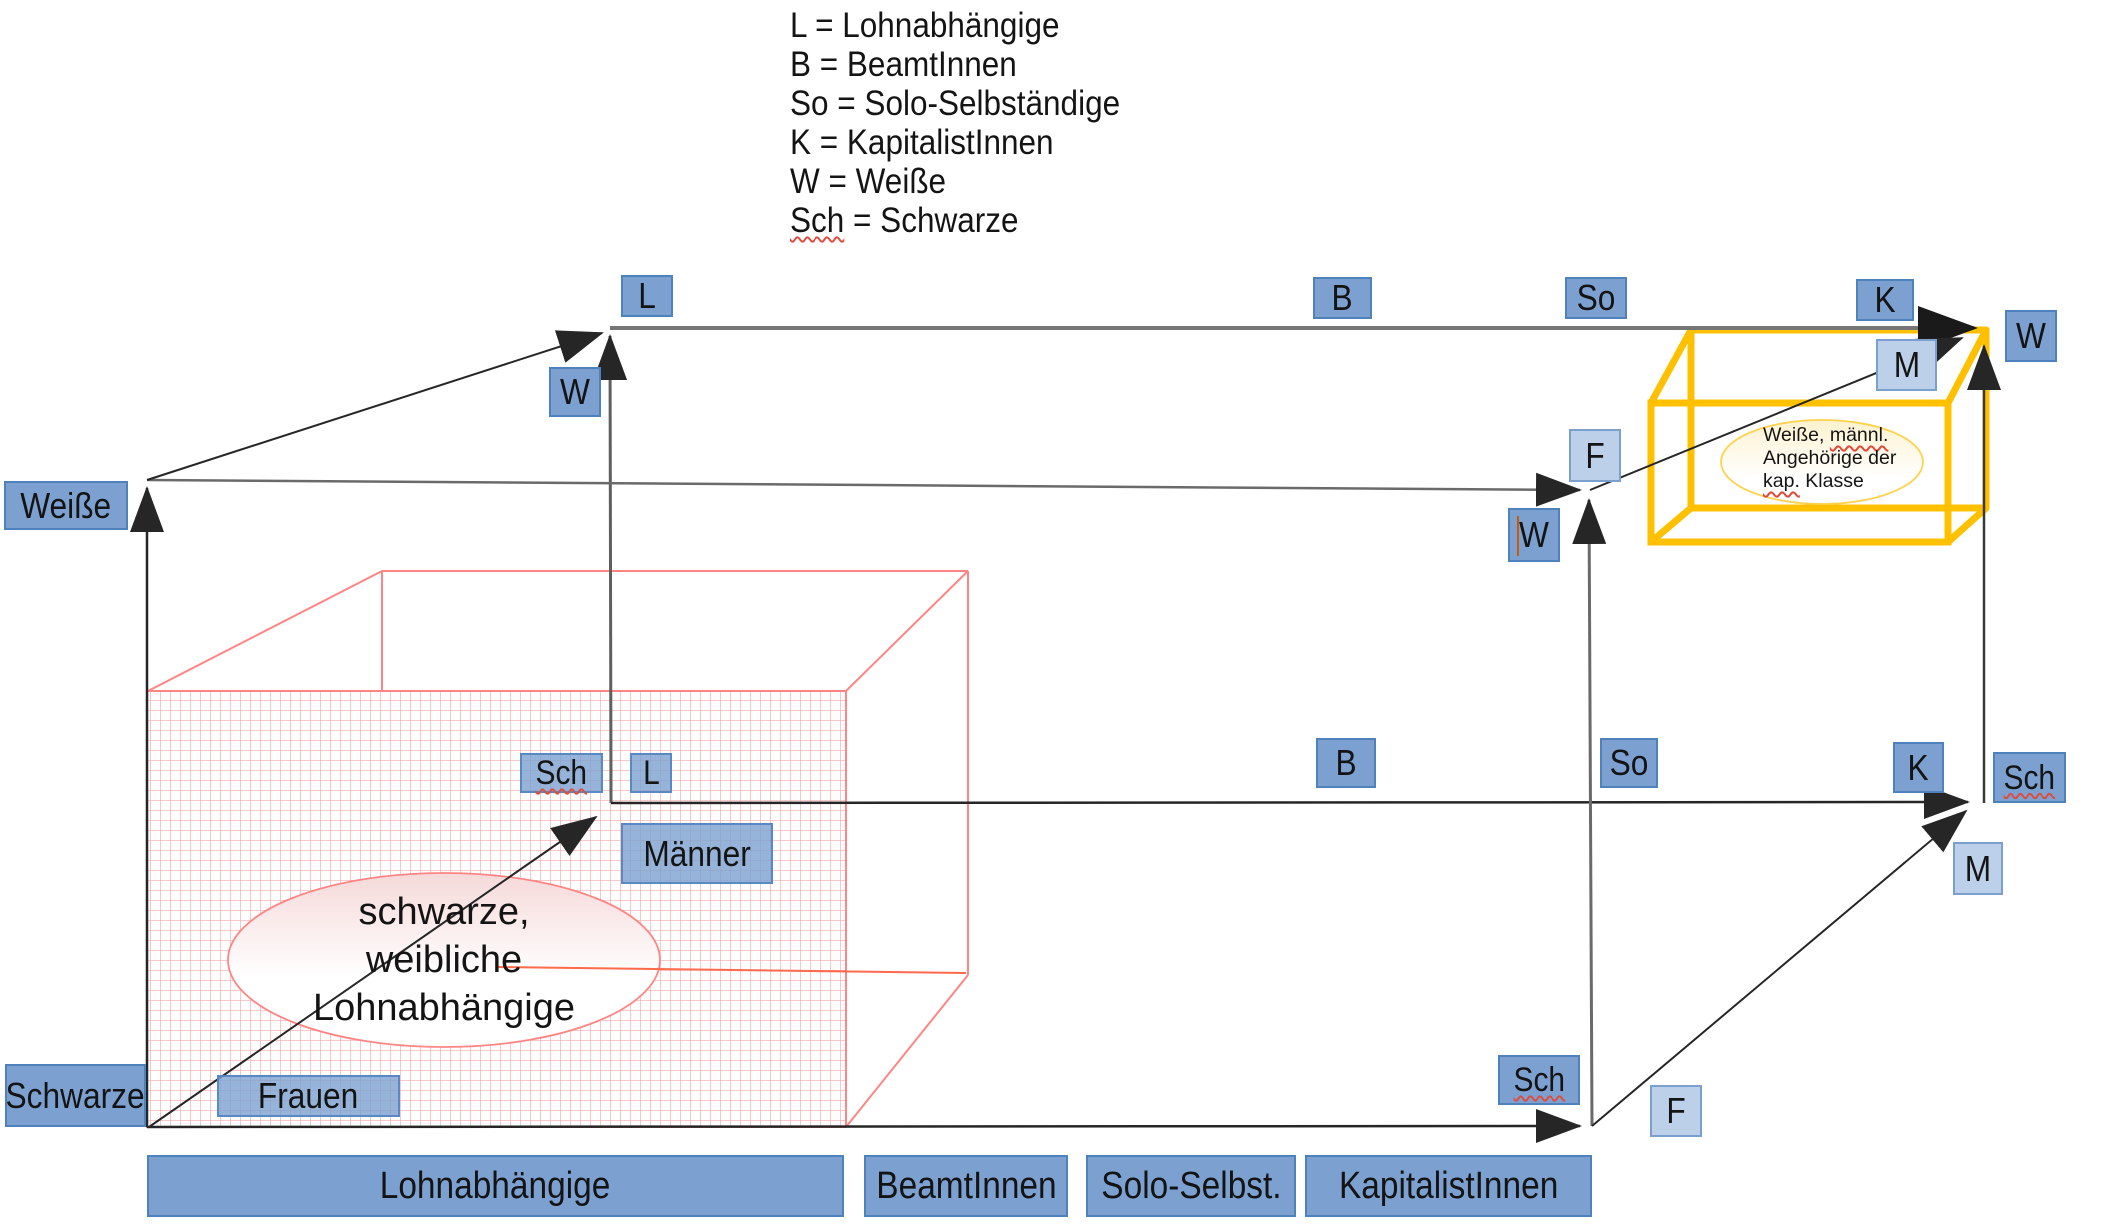  Describe the element at coordinates (1629, 763) in the screenshot. I see `label-so-back: So` at that location.